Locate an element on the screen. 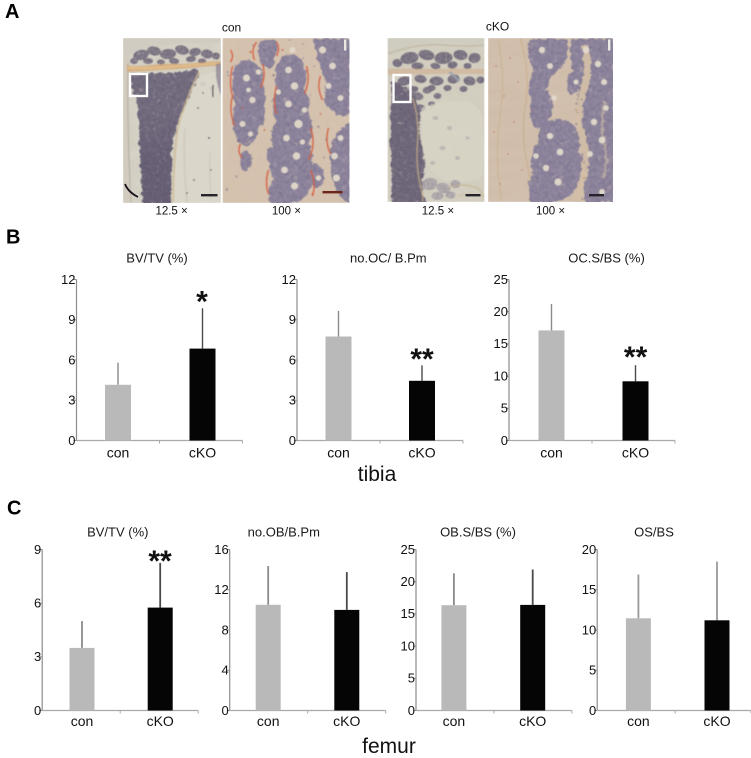  svg-text: B is located at coordinates (13, 238).